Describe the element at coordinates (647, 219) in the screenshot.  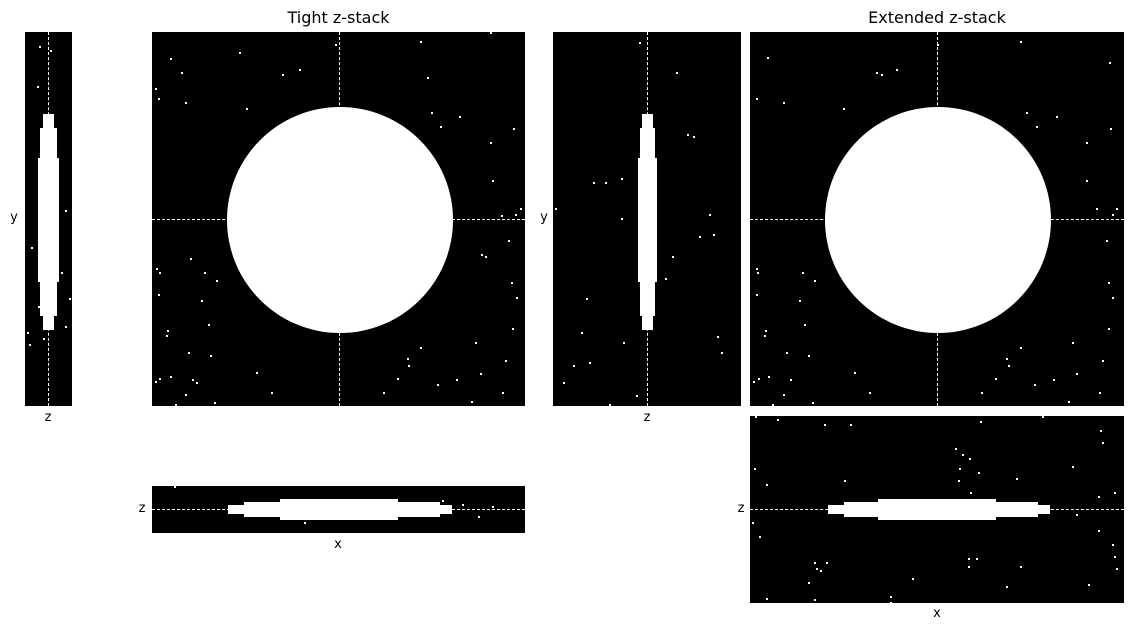
I see `extended-yz-panel` at that location.